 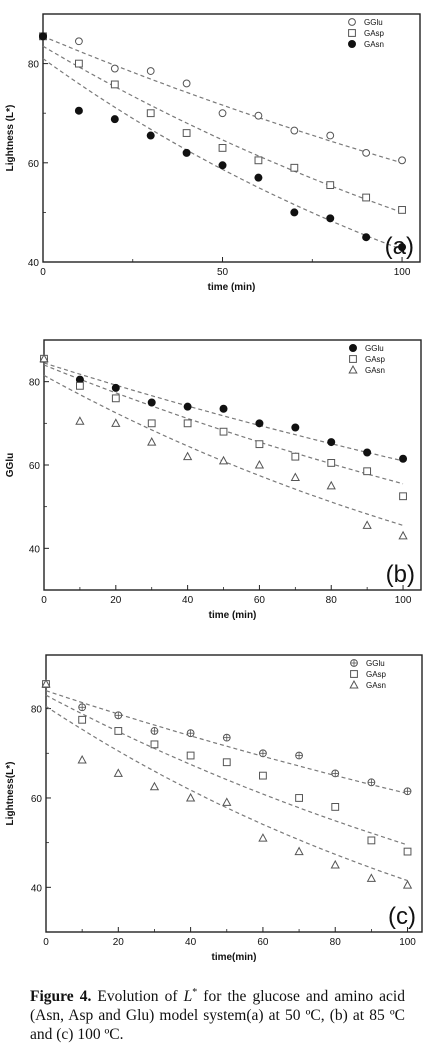 I want to click on panel-1-panel-label: (a), so click(x=399, y=246).